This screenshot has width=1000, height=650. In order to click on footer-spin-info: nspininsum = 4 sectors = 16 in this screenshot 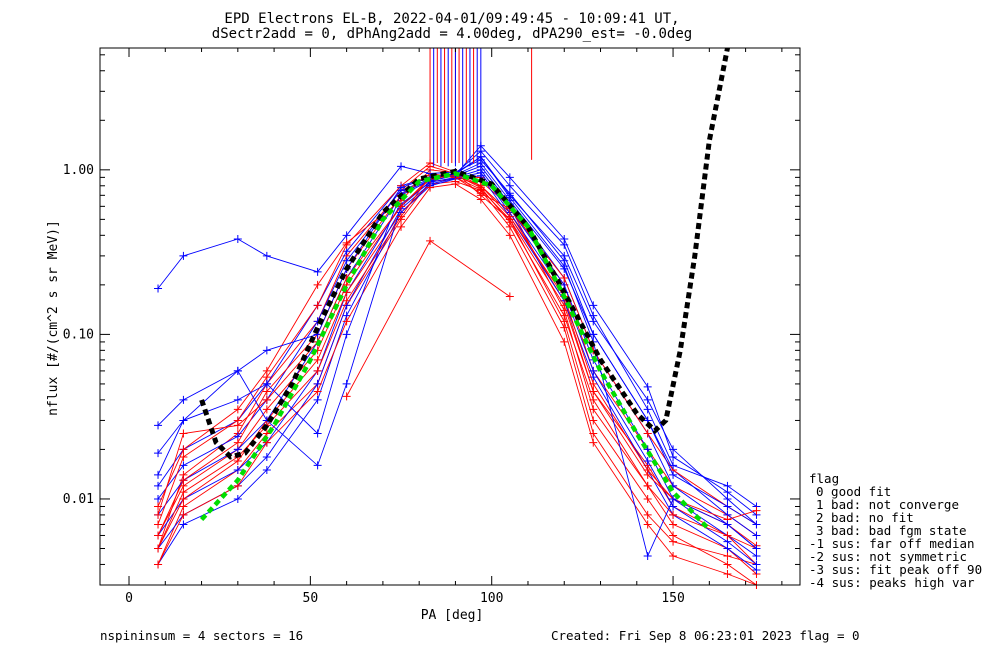, I will do `click(201, 635)`.